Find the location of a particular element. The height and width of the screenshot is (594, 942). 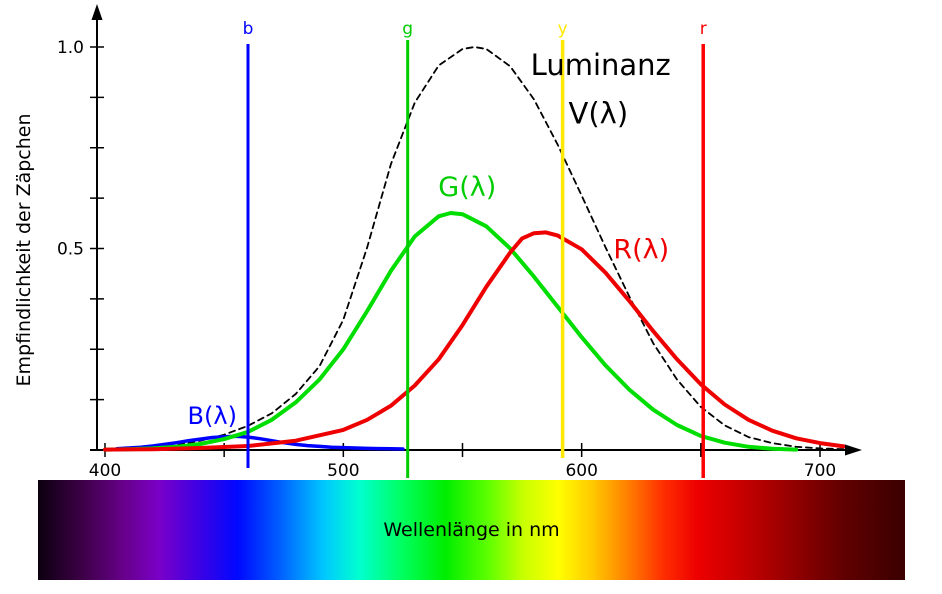

x-tick-label: 700 is located at coordinates (820, 470).